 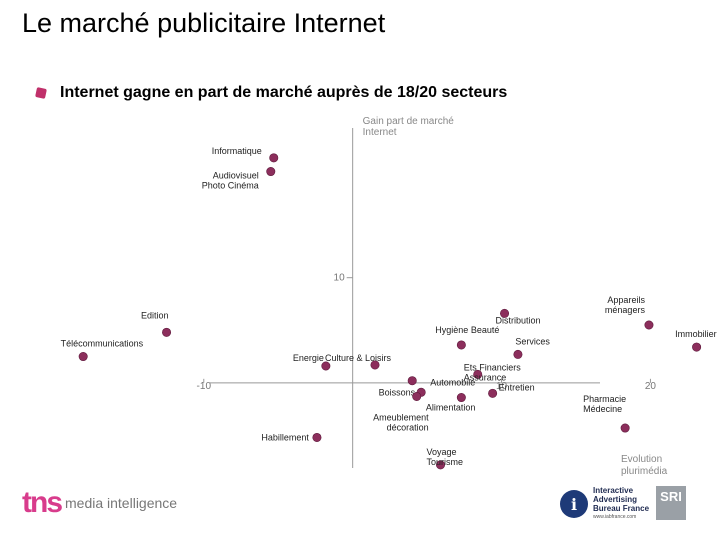 I want to click on data-point-label-line: Entretien, so click(x=517, y=387).